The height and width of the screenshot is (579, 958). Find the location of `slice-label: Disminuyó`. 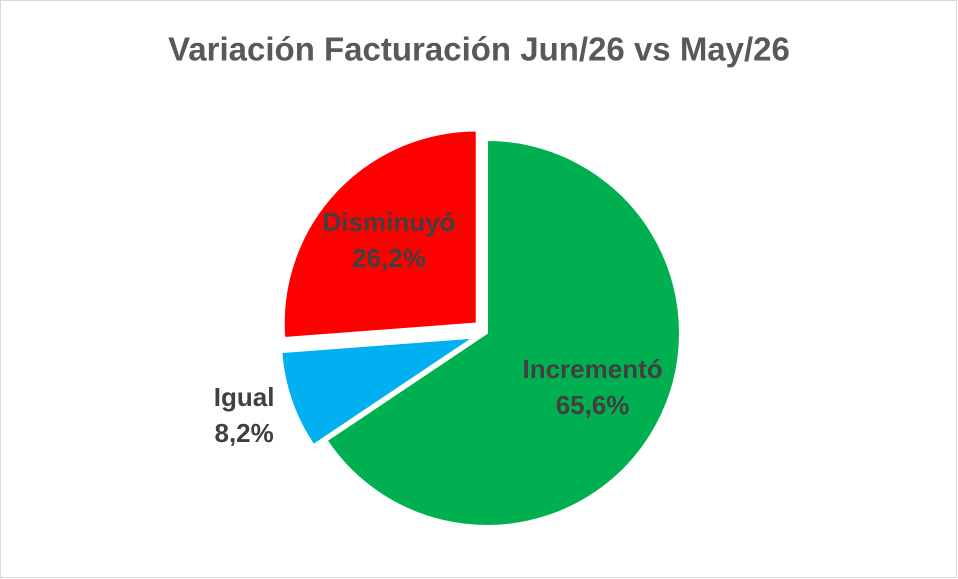

slice-label: Disminuyó is located at coordinates (389, 222).